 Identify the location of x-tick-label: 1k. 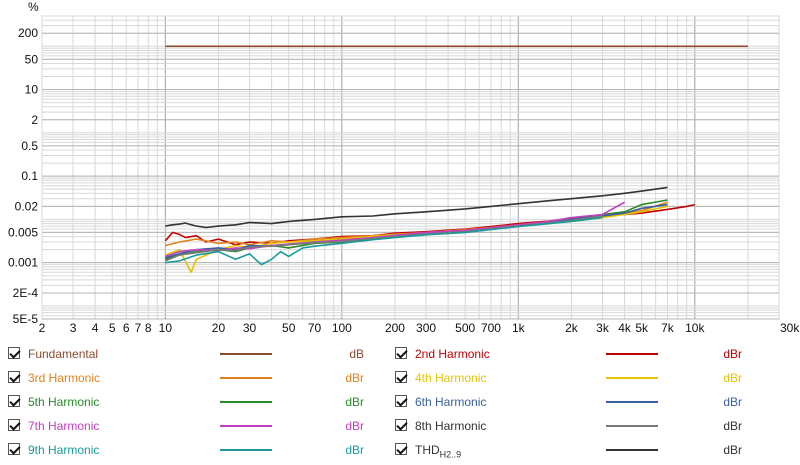
(519, 328).